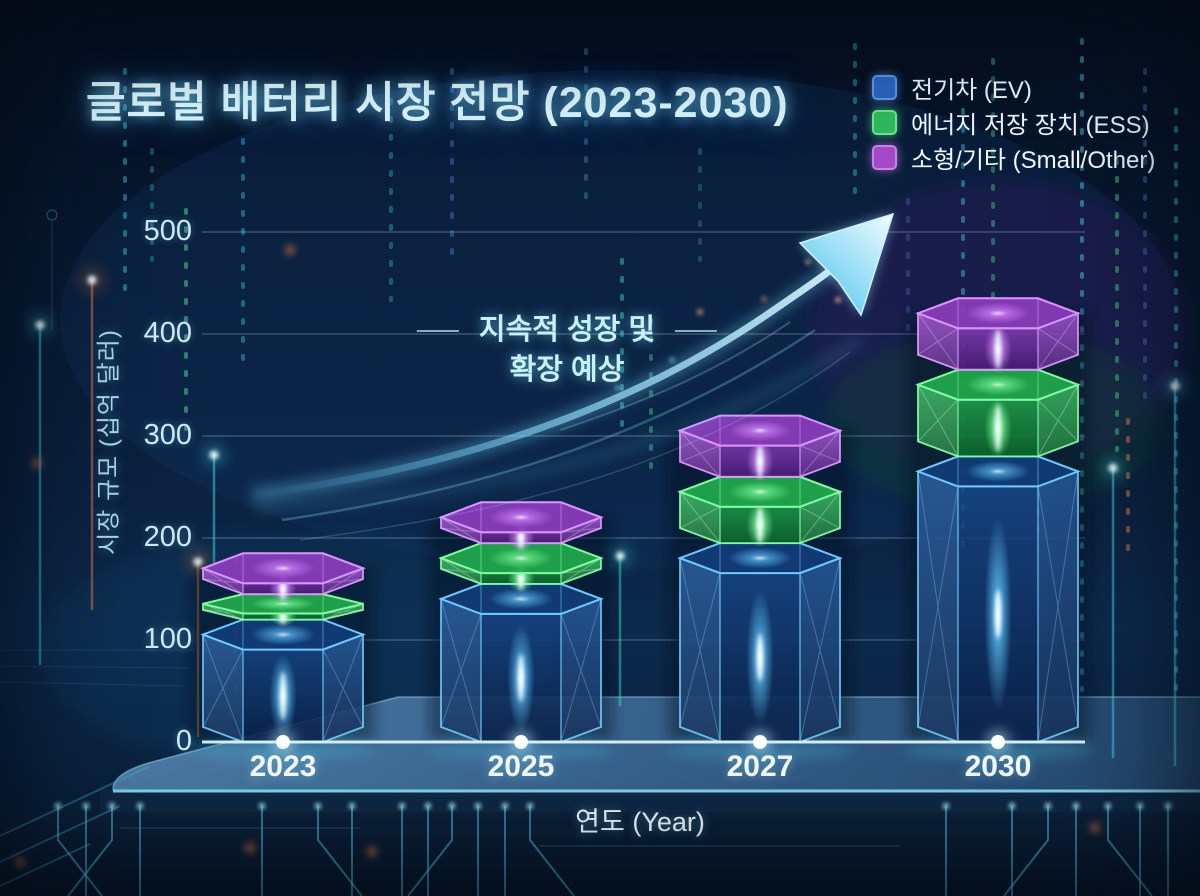  I want to click on stacked-bar-2023, so click(283, 647).